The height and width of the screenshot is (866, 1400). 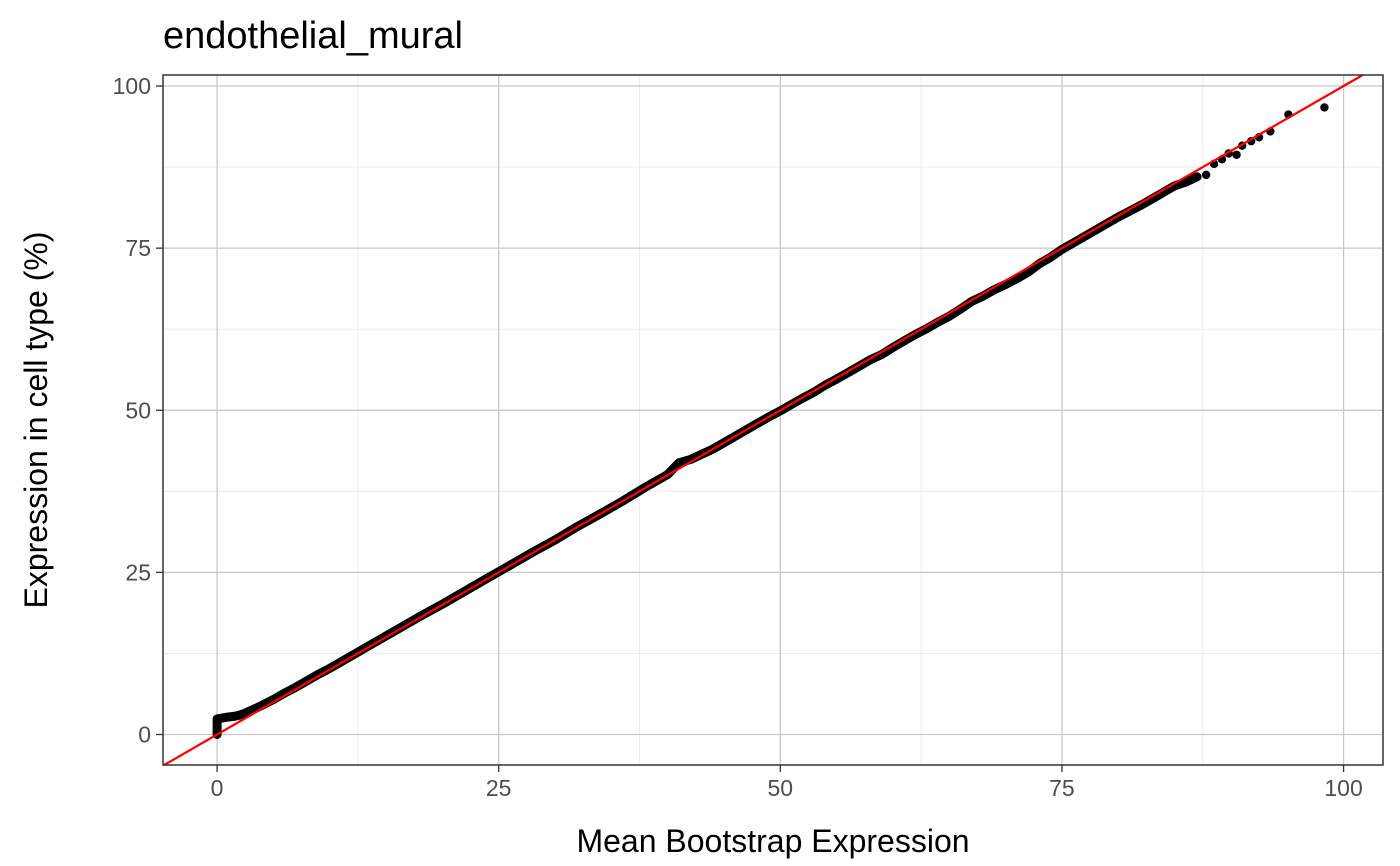 What do you see at coordinates (36, 419) in the screenshot?
I see `y-axis-label: Expression in cell type (%)` at bounding box center [36, 419].